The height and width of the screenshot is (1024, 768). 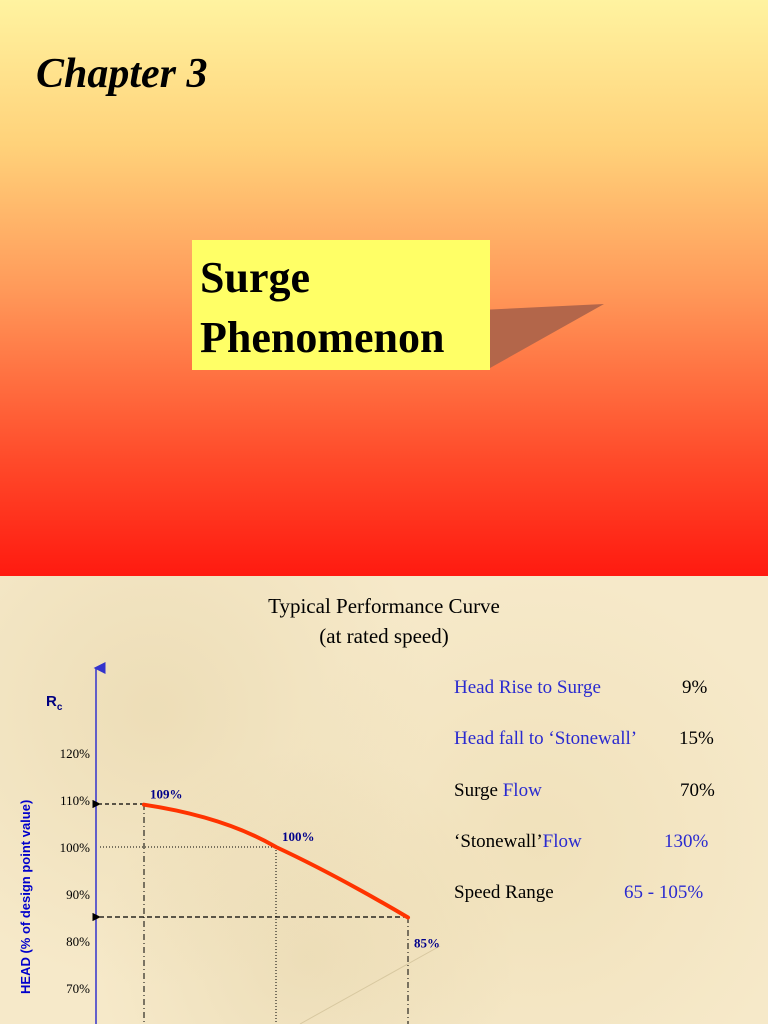 What do you see at coordinates (695, 687) in the screenshot?
I see `stat-head-rise-value: 9%` at bounding box center [695, 687].